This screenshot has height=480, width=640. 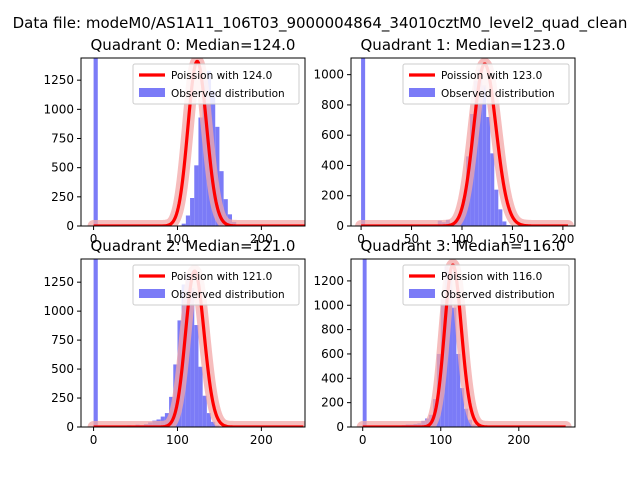 I want to click on legend: Poission with 124.0 Observed distribution, so click(x=216, y=84).